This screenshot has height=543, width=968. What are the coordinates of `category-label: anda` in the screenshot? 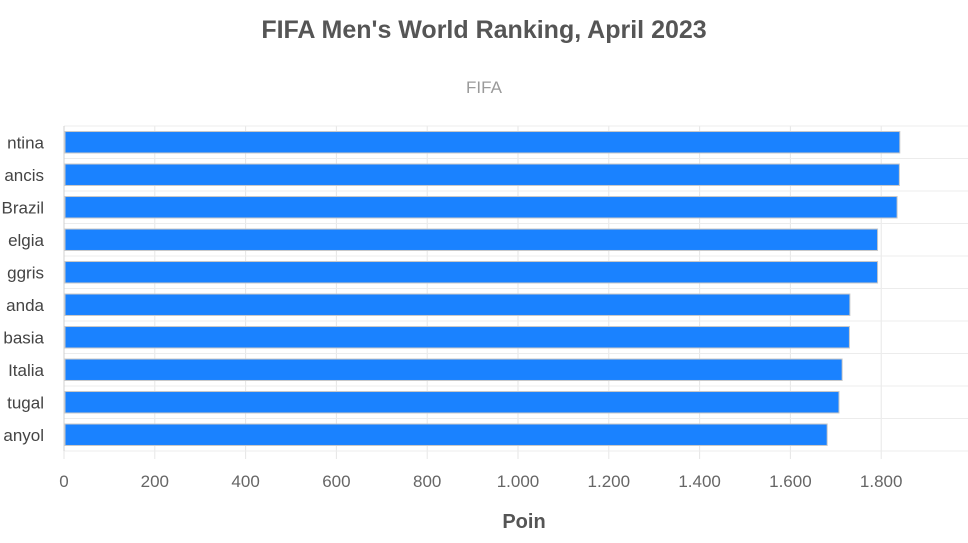 It's located at (25, 305).